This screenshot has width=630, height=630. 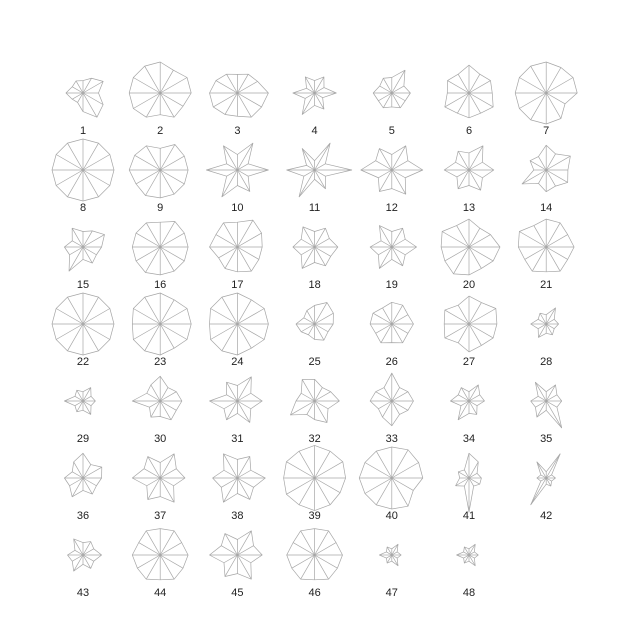 I want to click on star-label-30: 30, so click(x=160, y=439).